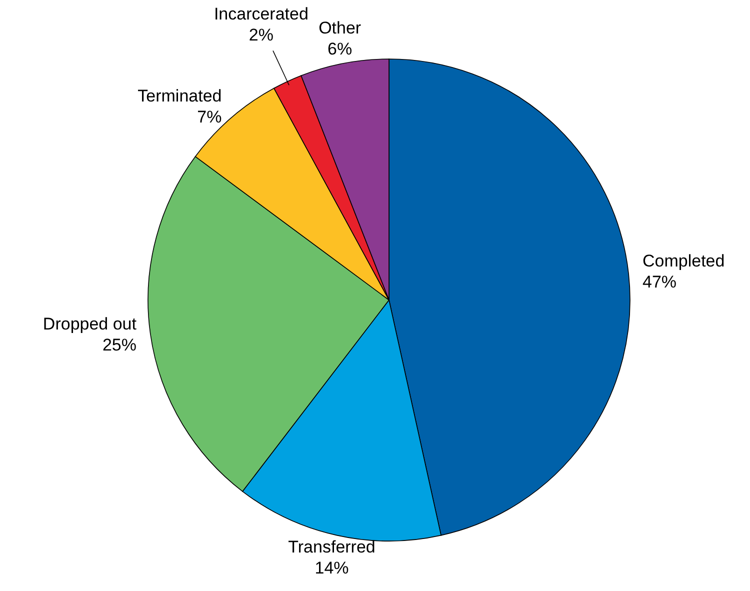 The height and width of the screenshot is (591, 750). What do you see at coordinates (89, 324) in the screenshot?
I see `slice-label: Dropped out` at bounding box center [89, 324].